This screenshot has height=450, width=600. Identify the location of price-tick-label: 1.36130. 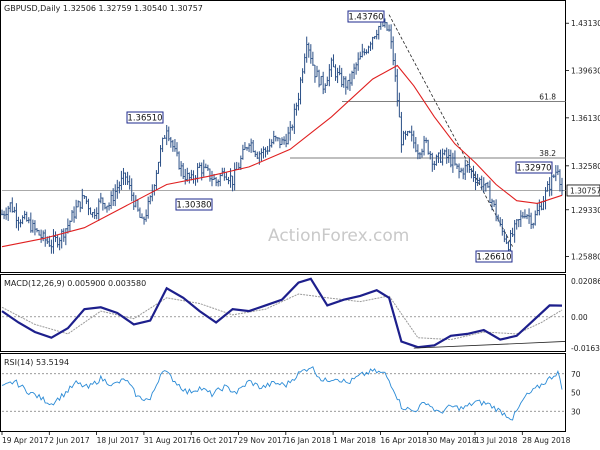
(585, 118).